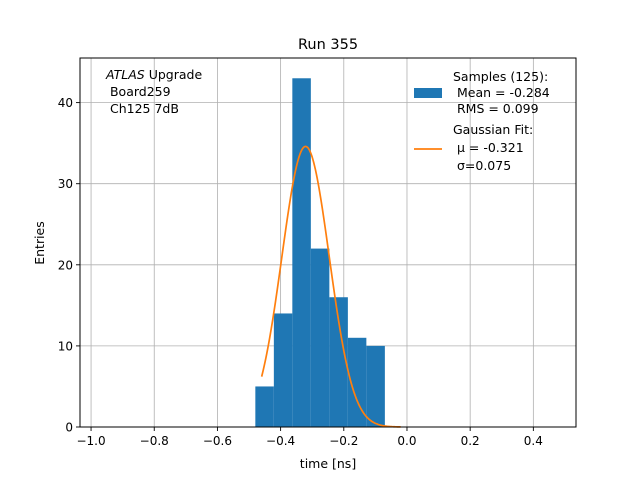 The width and height of the screenshot is (640, 480). What do you see at coordinates (482, 165) in the screenshot?
I see `legend-fit-line-3: σ=0.075` at bounding box center [482, 165].